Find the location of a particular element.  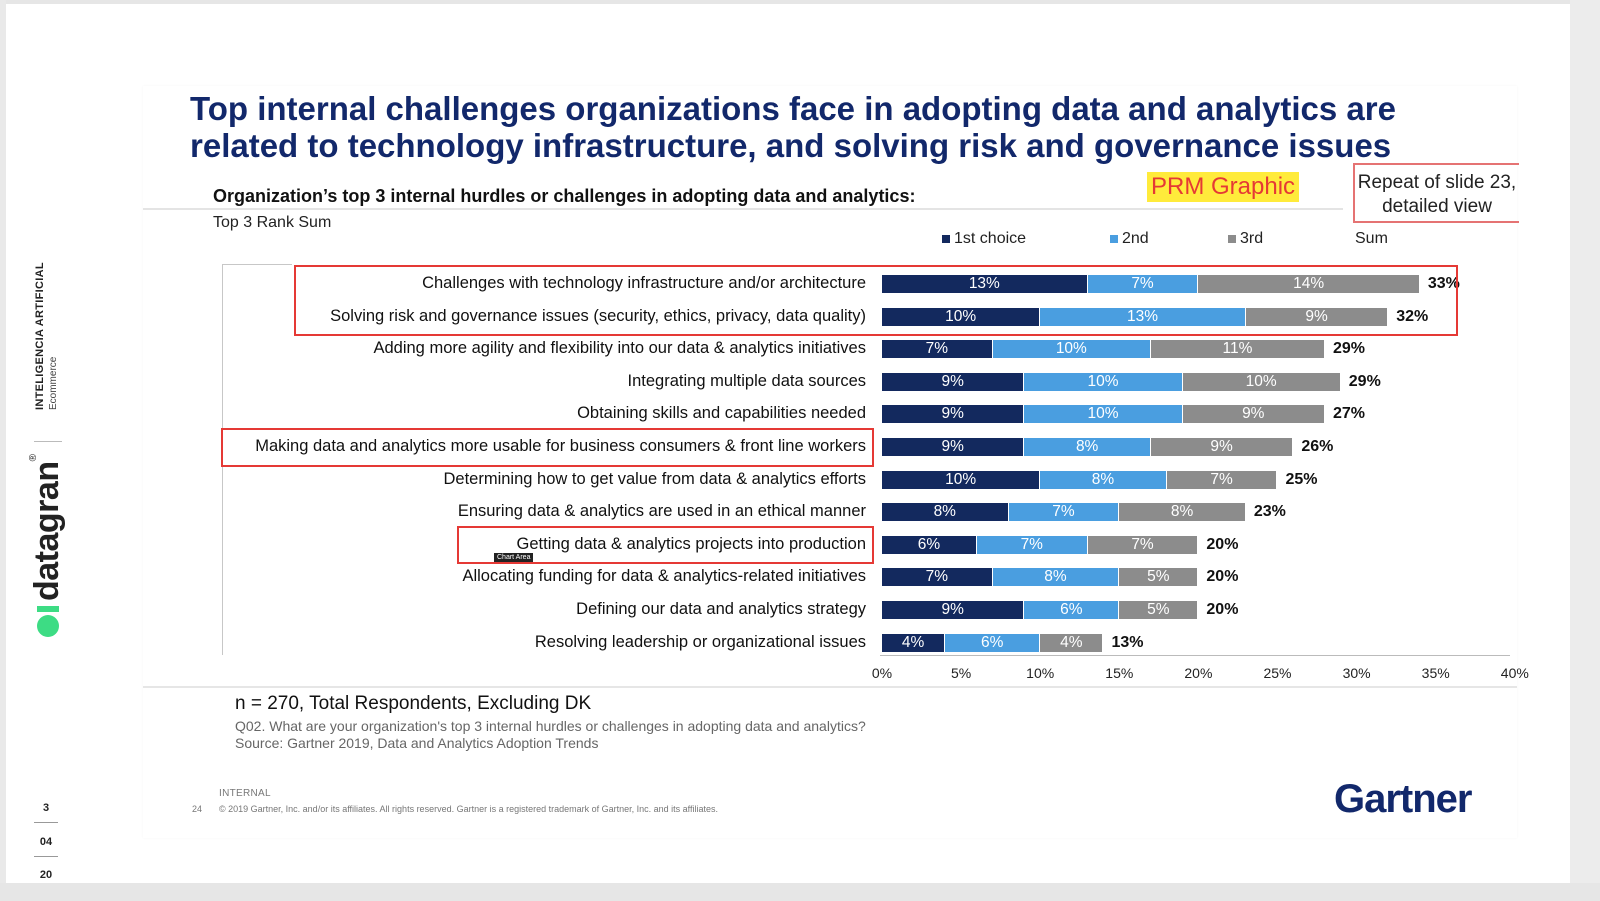

brand-dot-icon is located at coordinates (47, 626).